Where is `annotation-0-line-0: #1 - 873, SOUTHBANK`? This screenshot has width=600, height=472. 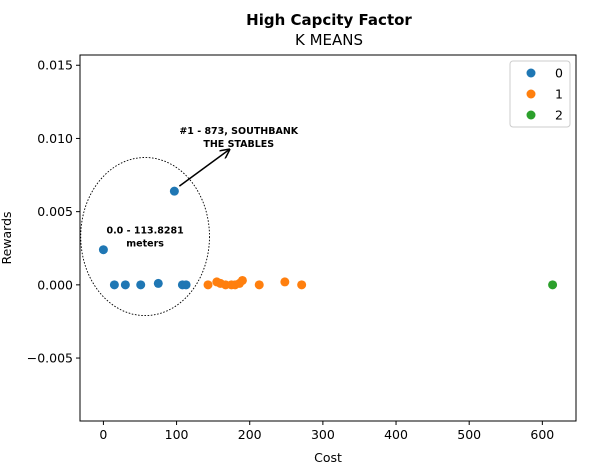
annotation-0-line-0: #1 - 873, SOUTHBANK is located at coordinates (238, 131).